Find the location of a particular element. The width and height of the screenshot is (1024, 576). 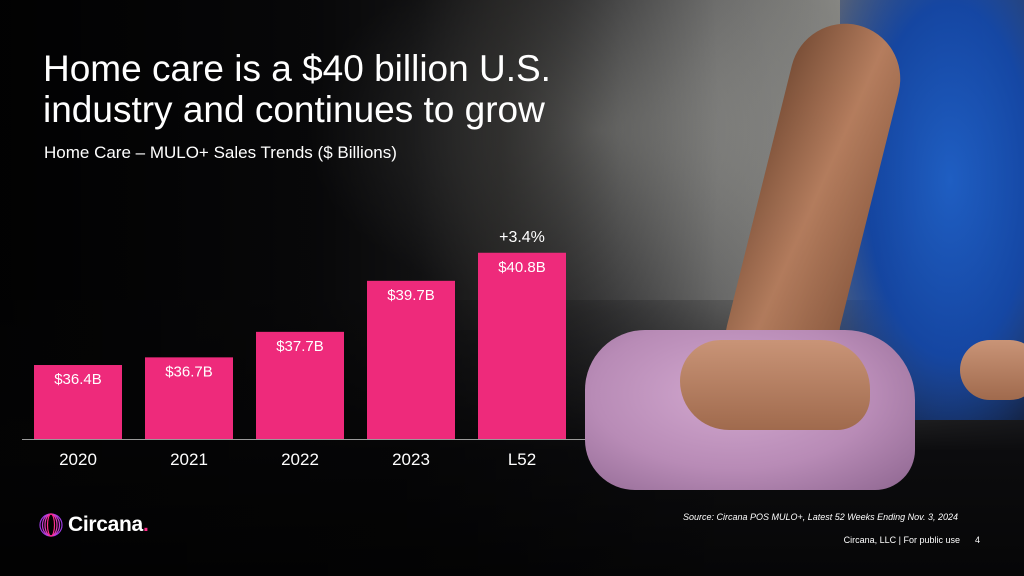

x-tick-label: 2022 is located at coordinates (300, 459).